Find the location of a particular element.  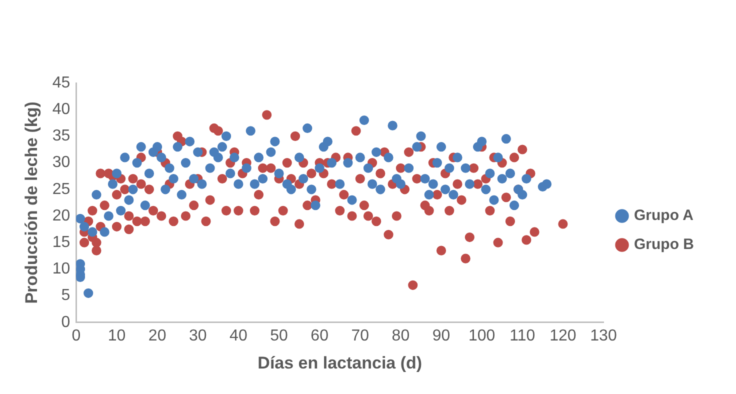

y-tick-label: 20 is located at coordinates (61, 215).